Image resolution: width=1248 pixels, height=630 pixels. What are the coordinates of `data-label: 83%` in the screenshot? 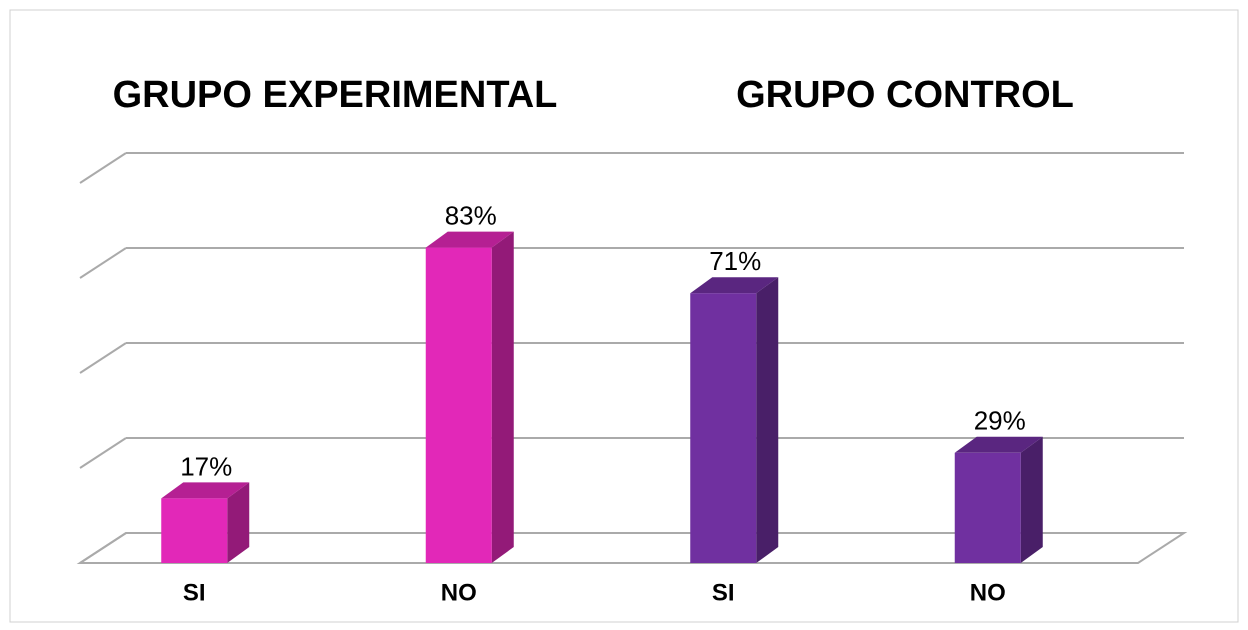 It's located at (471, 215).